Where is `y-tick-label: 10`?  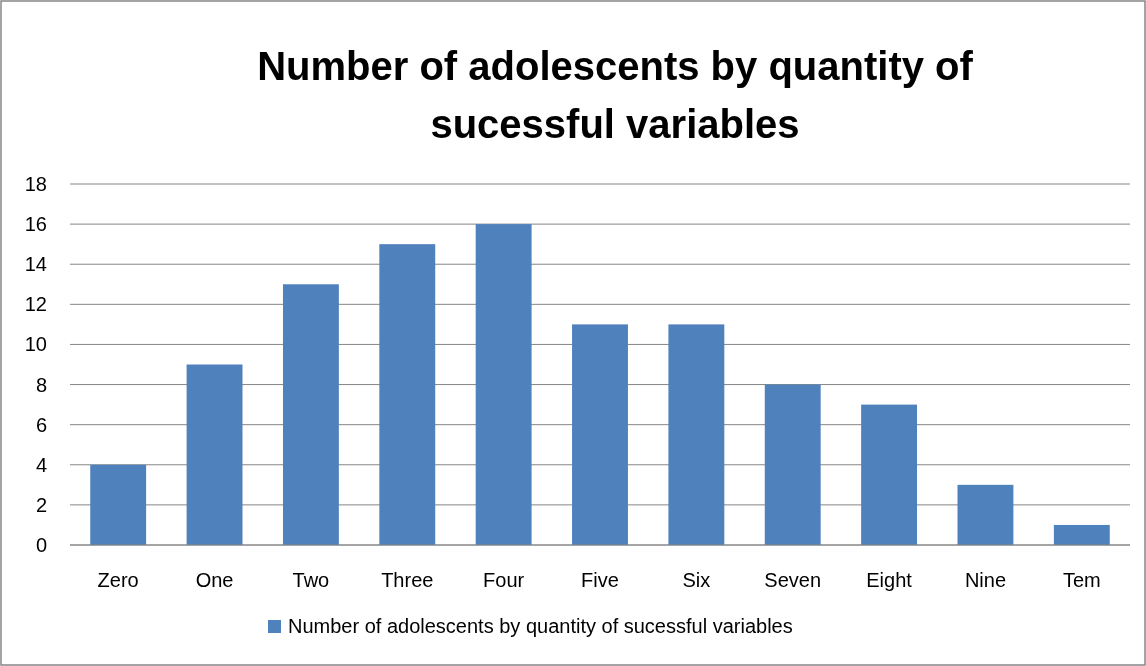
y-tick-label: 10 is located at coordinates (35, 344).